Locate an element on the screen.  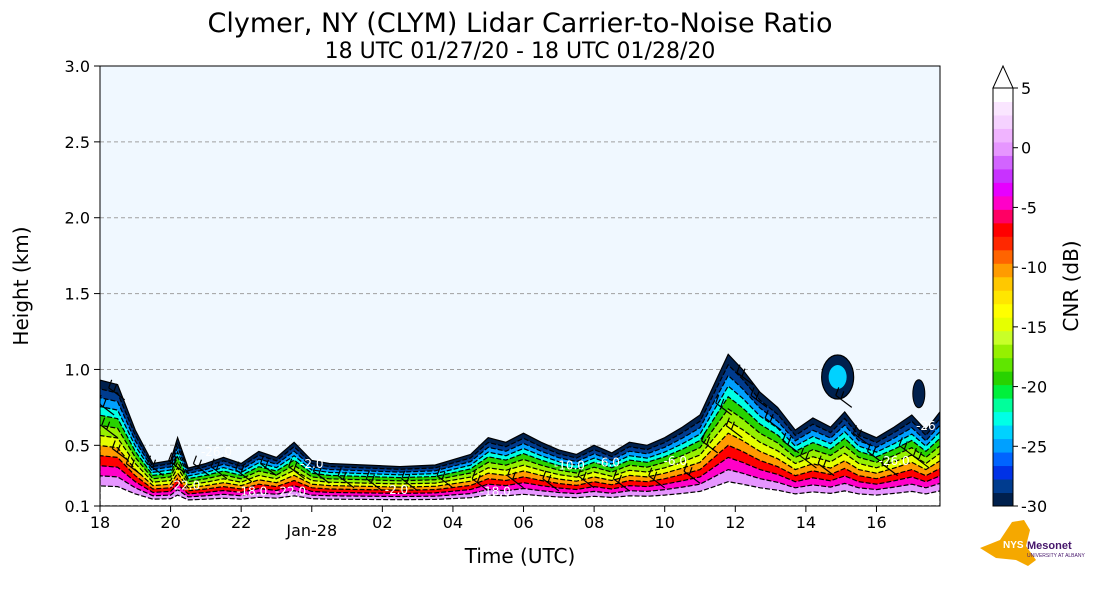
x-tick-label: 02 is located at coordinates (382, 522).